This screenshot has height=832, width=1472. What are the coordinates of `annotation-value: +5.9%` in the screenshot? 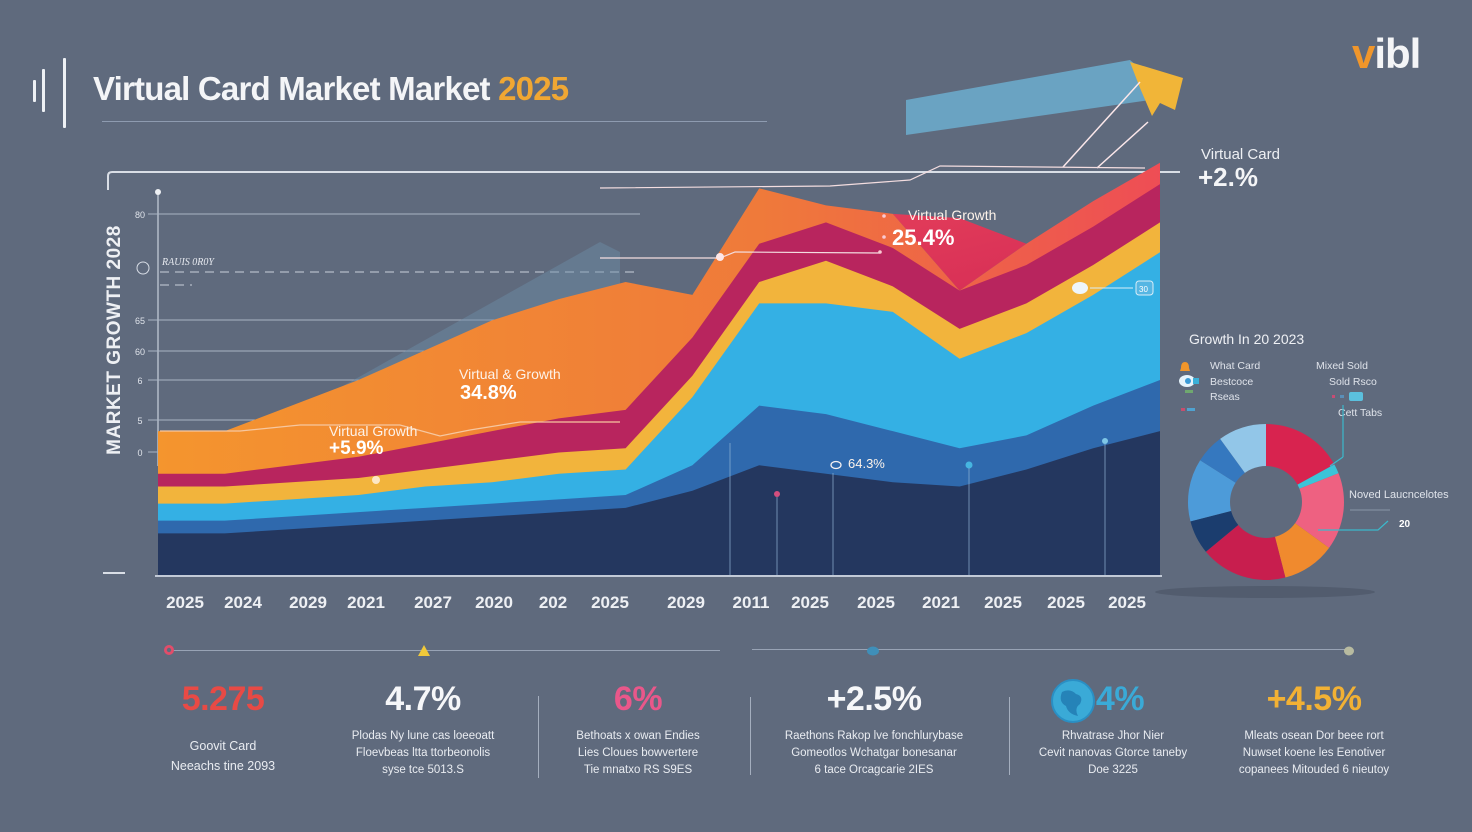 It's located at (356, 448).